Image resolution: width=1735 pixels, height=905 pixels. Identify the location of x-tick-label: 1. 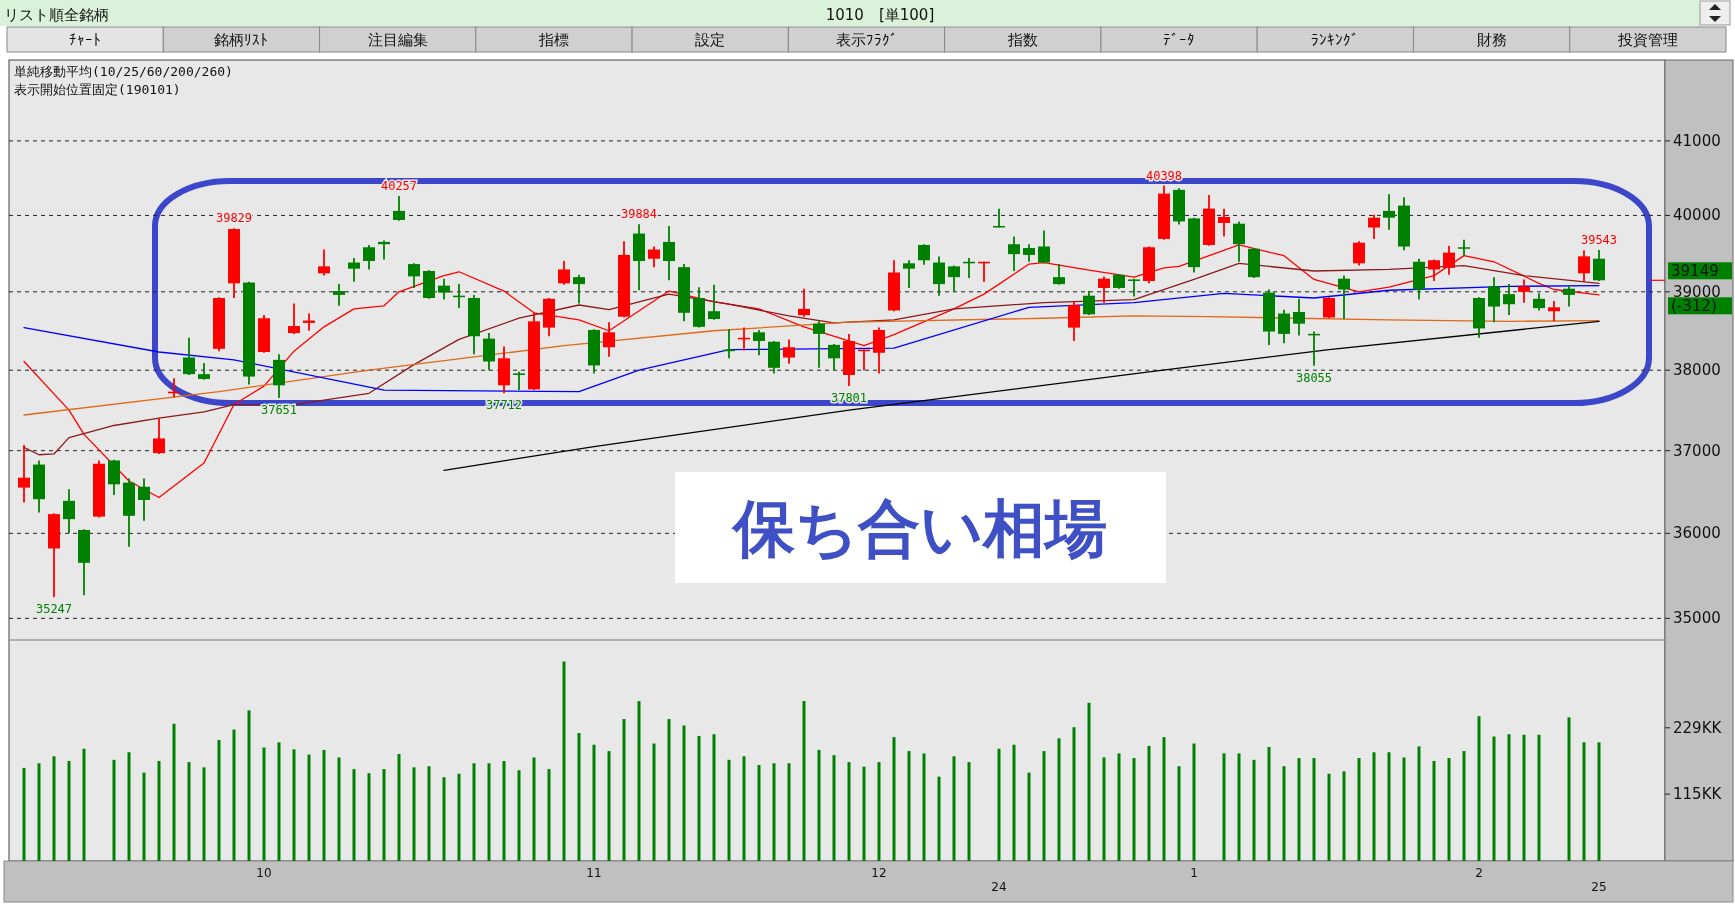
(1194, 873).